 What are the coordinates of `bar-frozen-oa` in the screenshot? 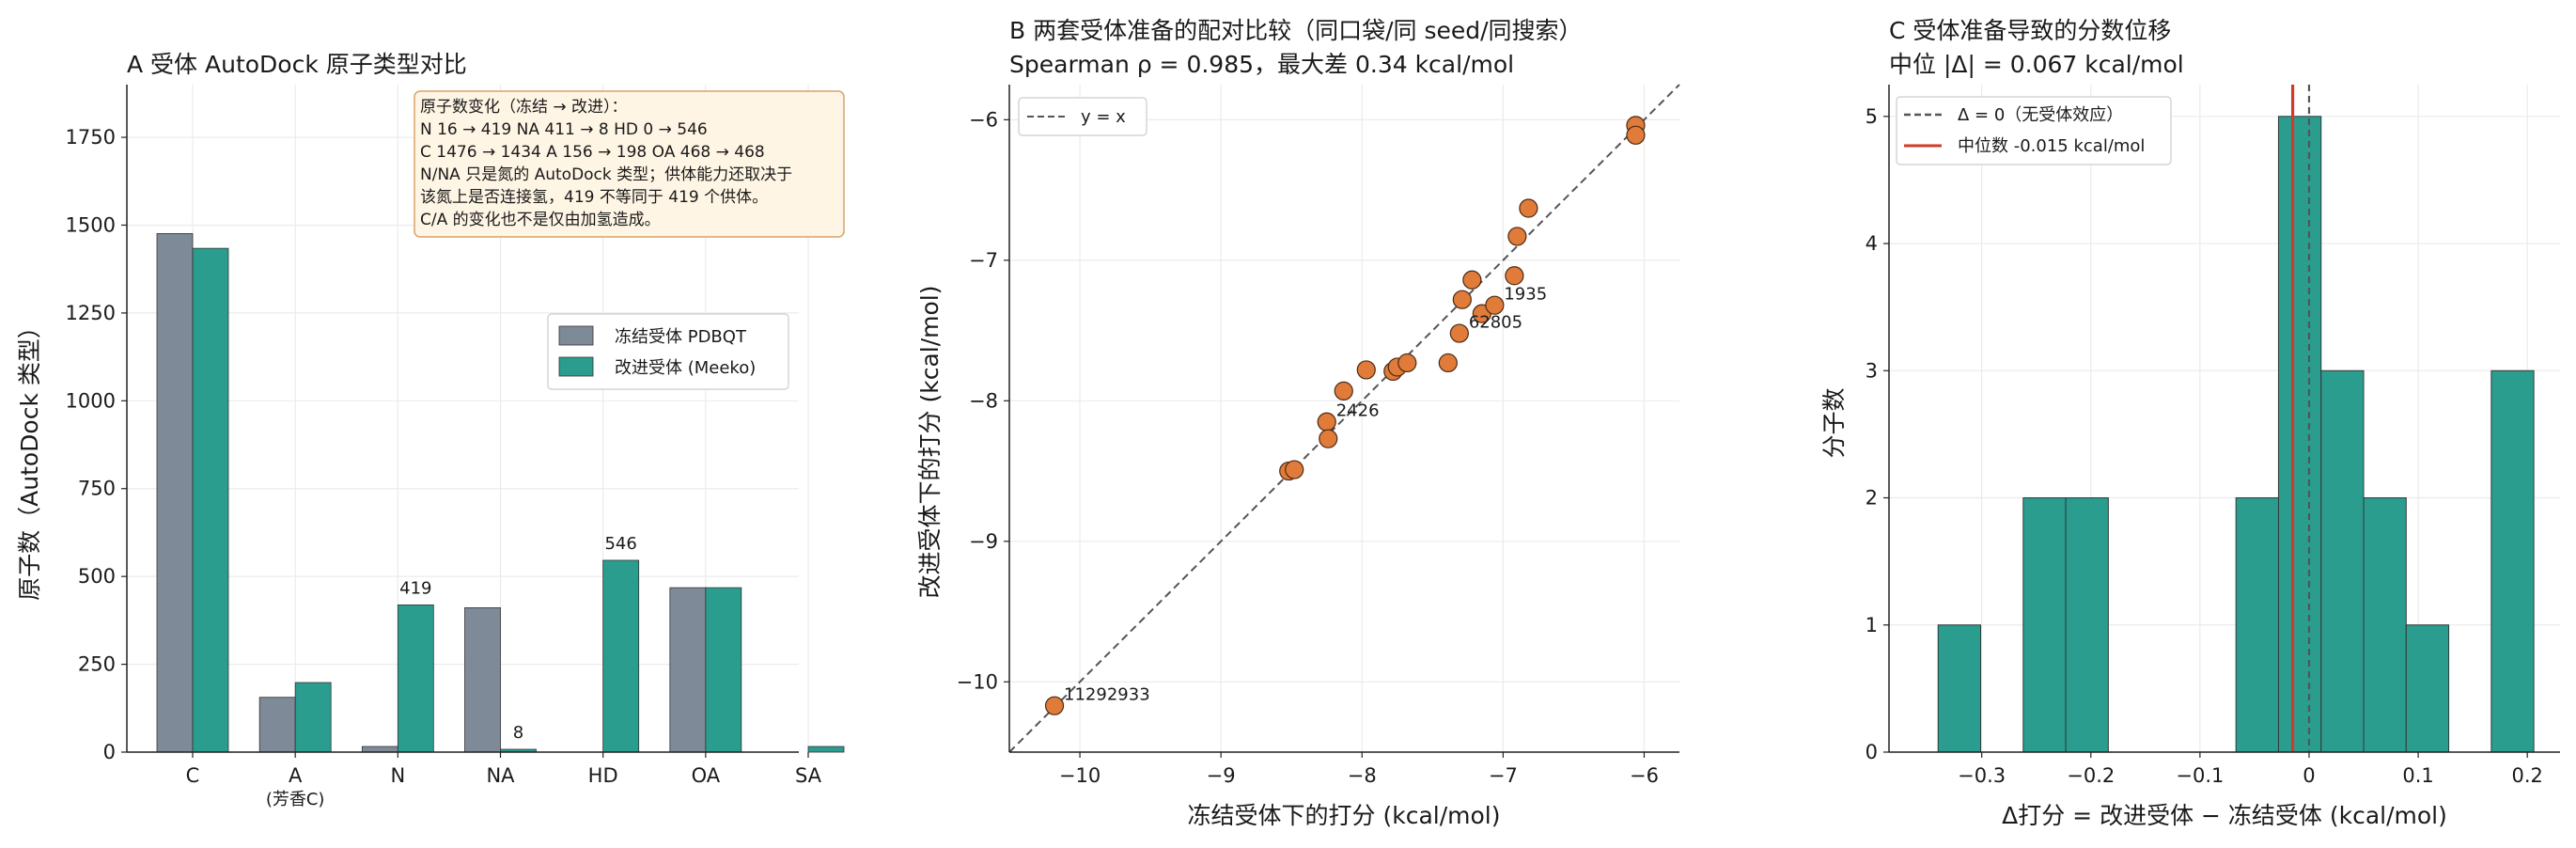 It's located at (688, 670).